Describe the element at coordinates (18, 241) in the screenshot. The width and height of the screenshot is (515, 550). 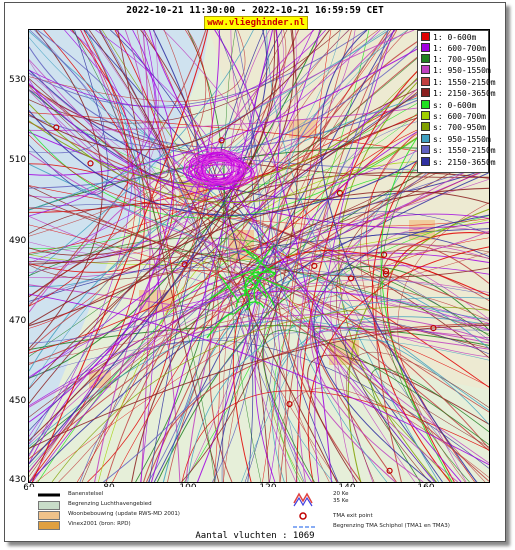
I see `y-tick-490: 490` at that location.